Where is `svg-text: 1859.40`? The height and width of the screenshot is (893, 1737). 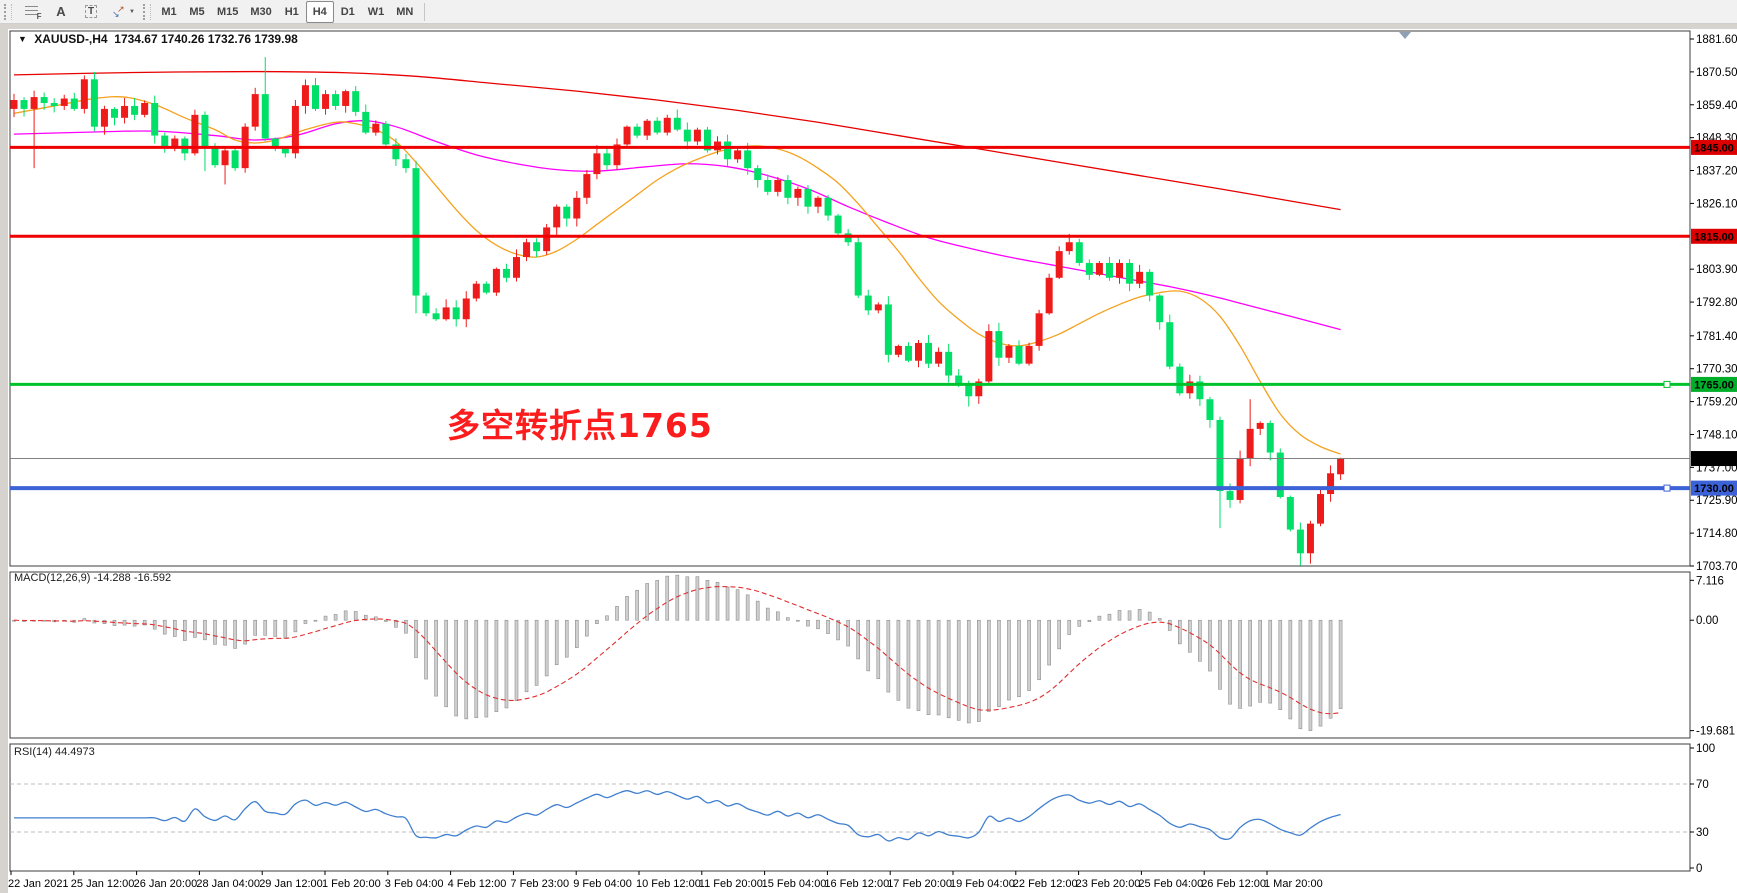 svg-text: 1859.40 is located at coordinates (1716, 106).